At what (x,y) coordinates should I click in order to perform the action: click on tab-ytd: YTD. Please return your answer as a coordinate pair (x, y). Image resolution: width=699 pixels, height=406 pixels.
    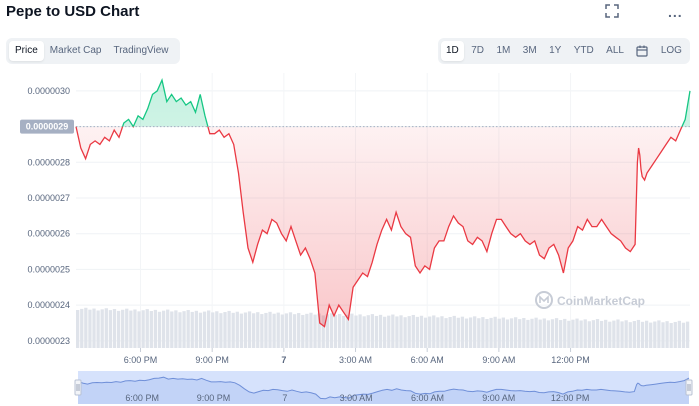
    Looking at the image, I should click on (583, 50).